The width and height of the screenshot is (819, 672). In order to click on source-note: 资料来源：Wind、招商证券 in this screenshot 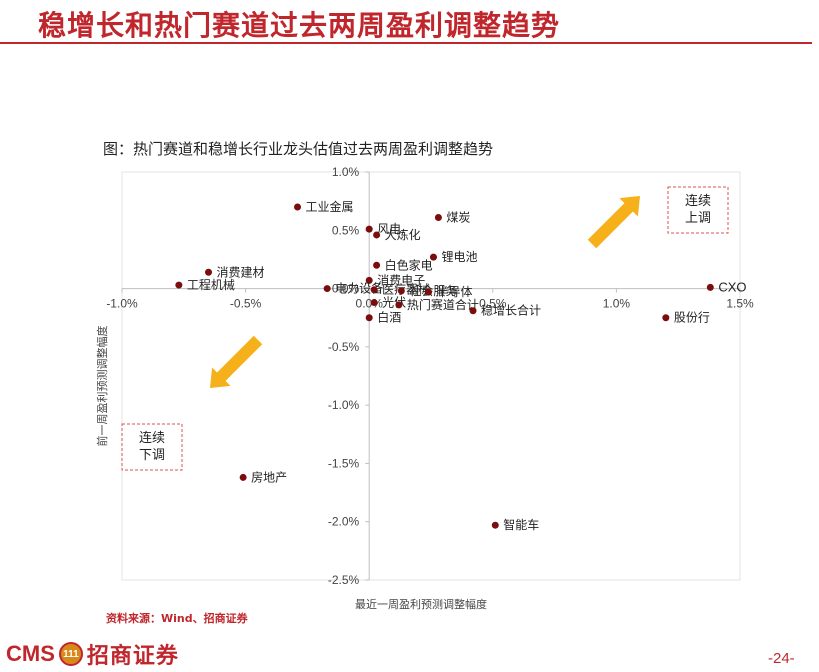, I will do `click(177, 618)`.